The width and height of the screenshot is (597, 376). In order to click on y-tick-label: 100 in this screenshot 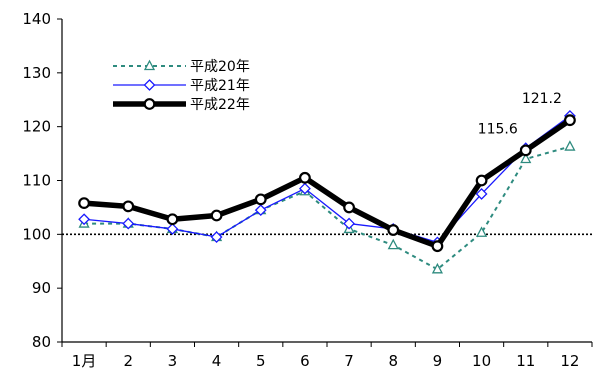, I will do `click(36, 234)`.